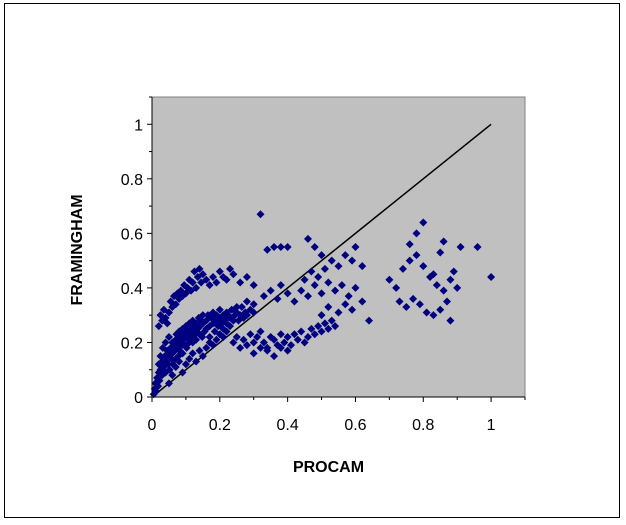 The width and height of the screenshot is (626, 525). I want to click on x-tick-label: 0.4, so click(288, 425).